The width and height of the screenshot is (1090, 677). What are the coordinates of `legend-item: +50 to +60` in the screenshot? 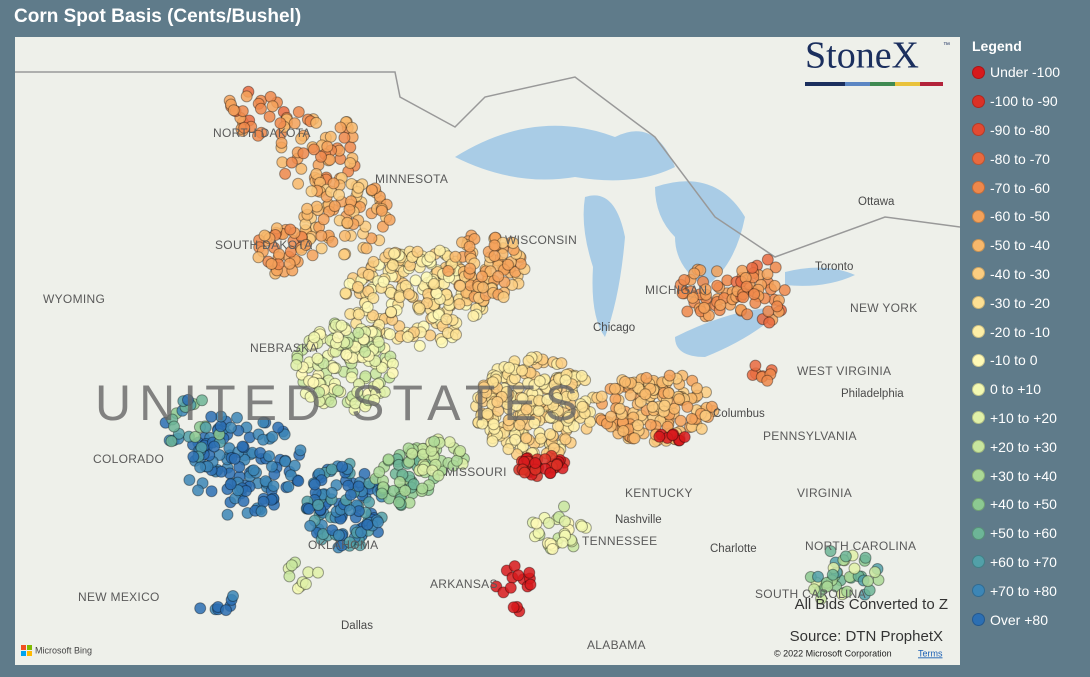 It's located at (1016, 533).